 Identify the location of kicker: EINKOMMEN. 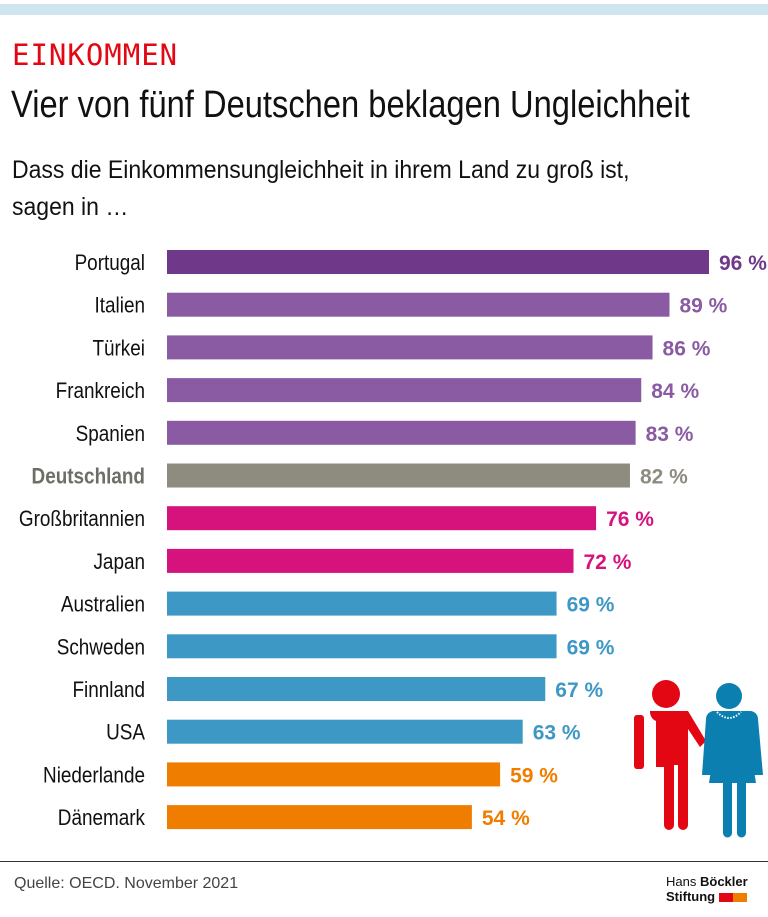
(95, 55).